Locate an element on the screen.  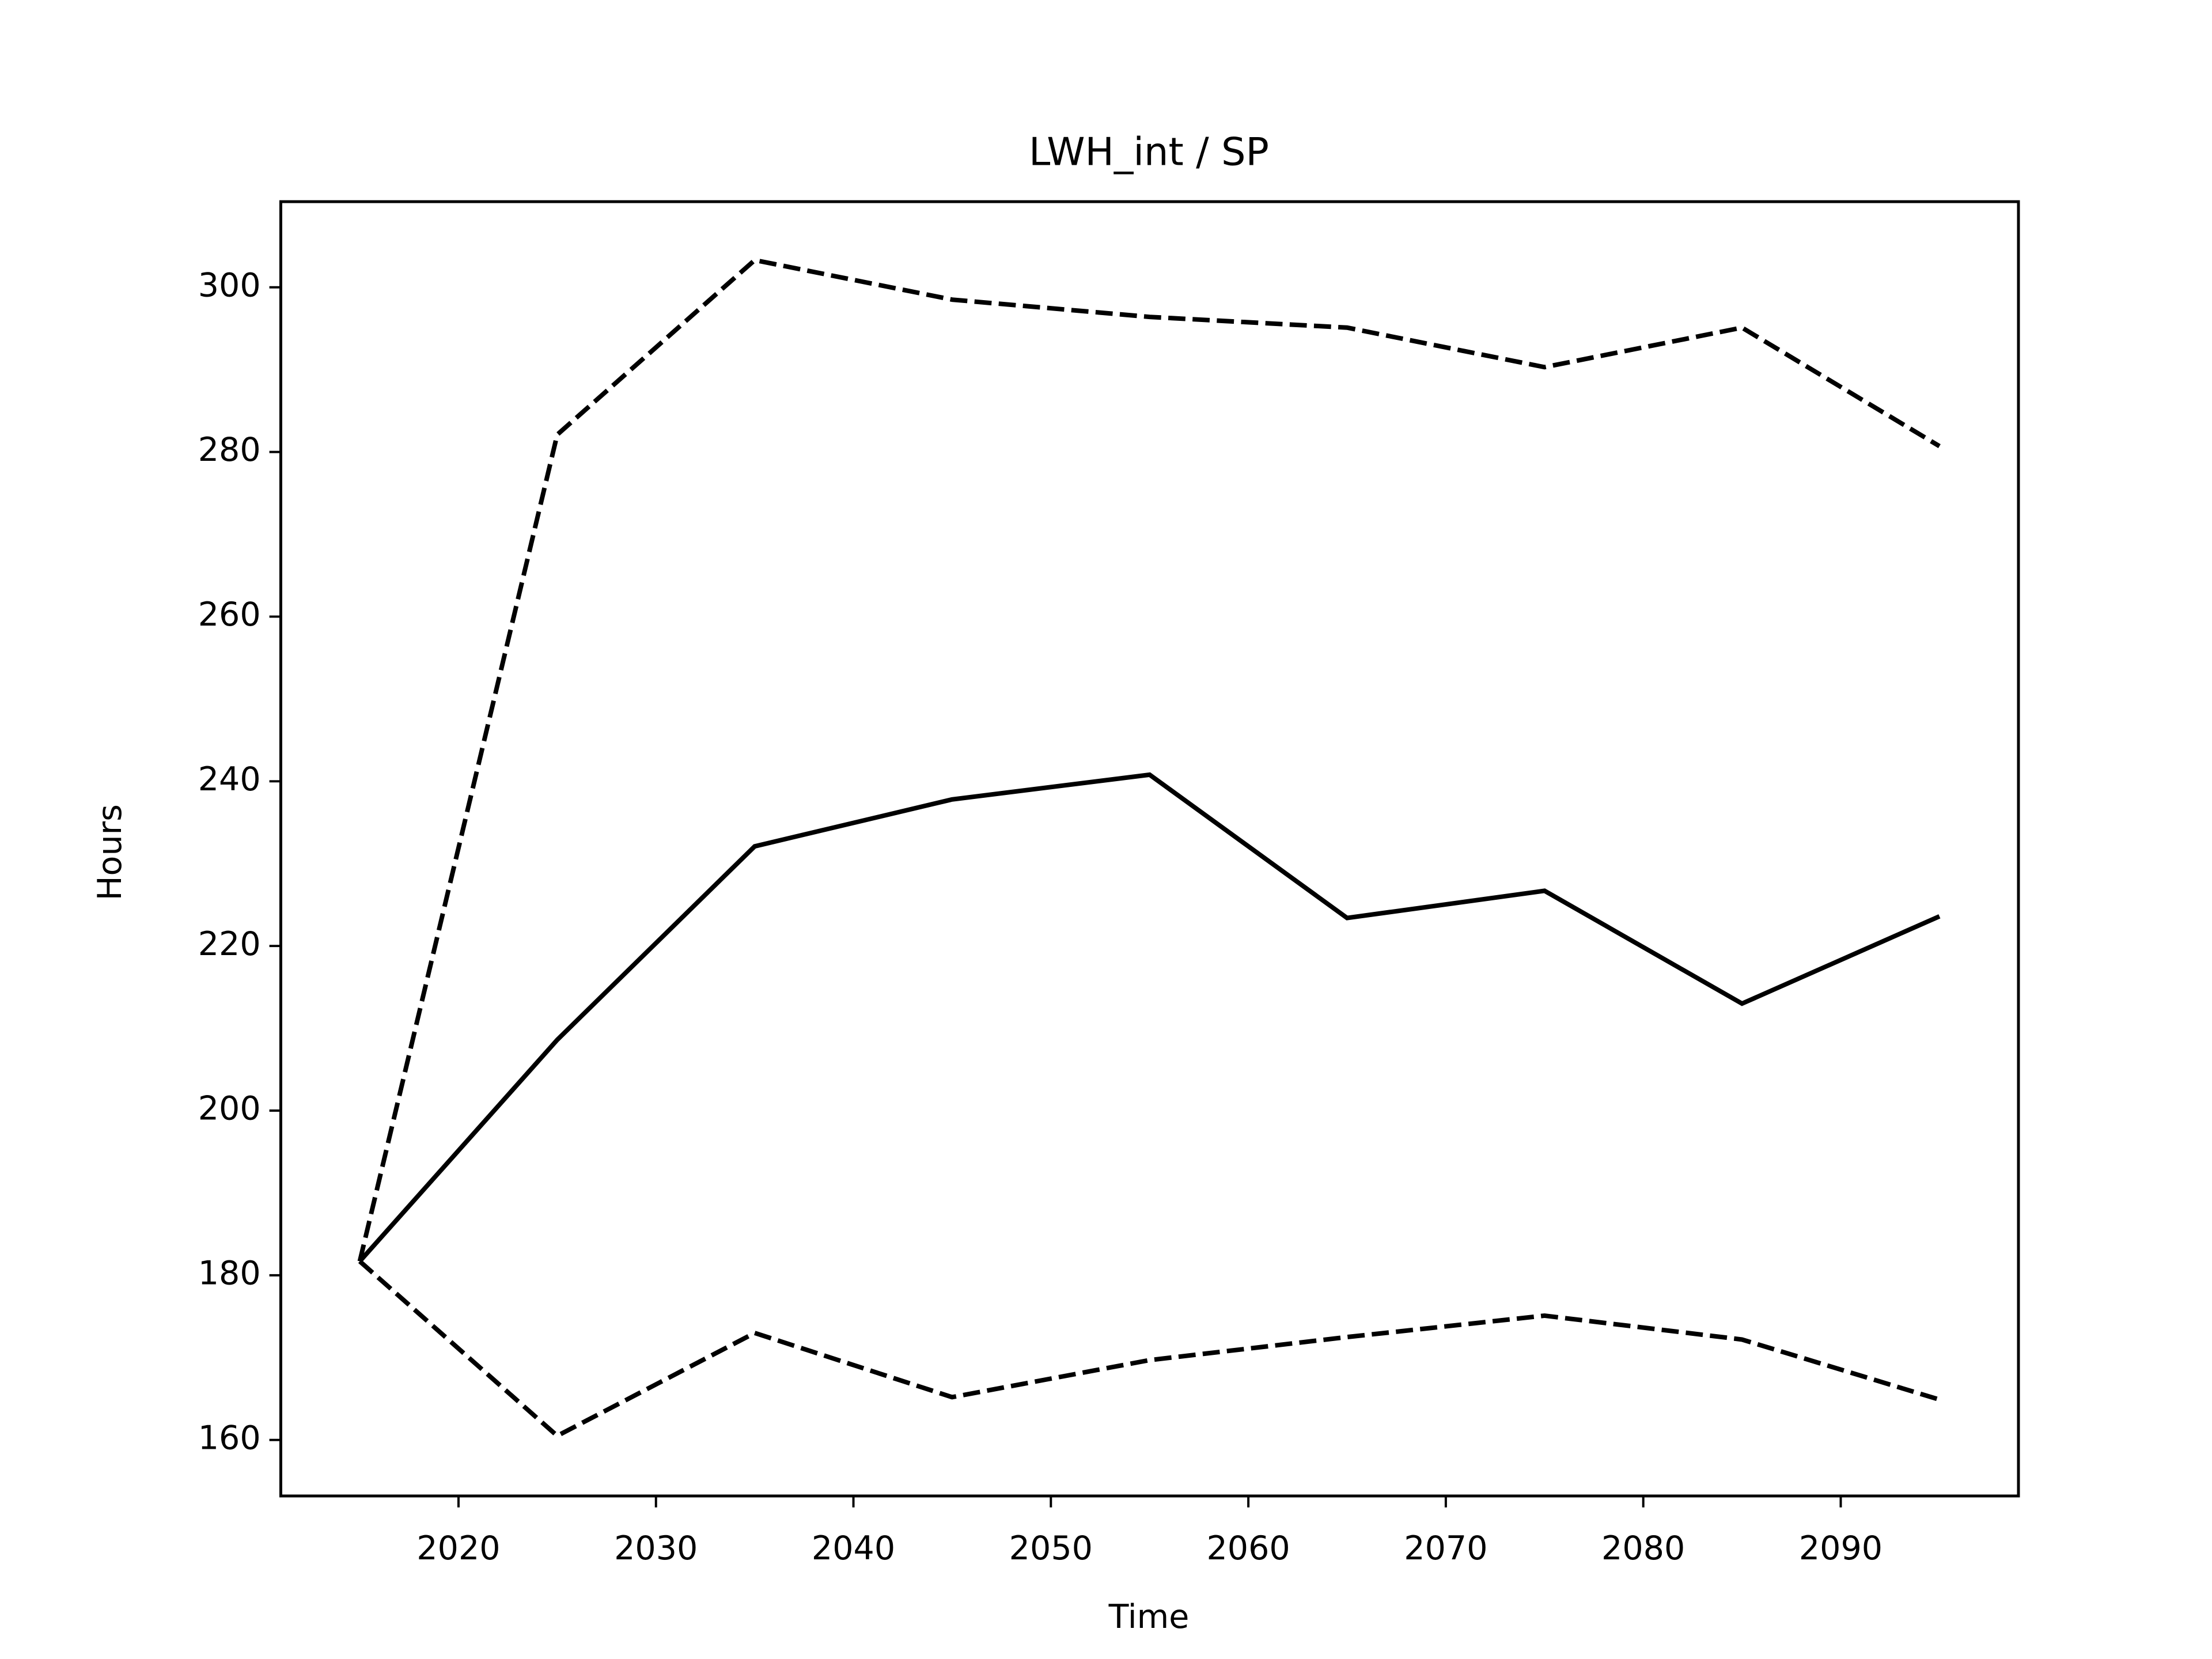
series-line is located at coordinates (1149, 1349).